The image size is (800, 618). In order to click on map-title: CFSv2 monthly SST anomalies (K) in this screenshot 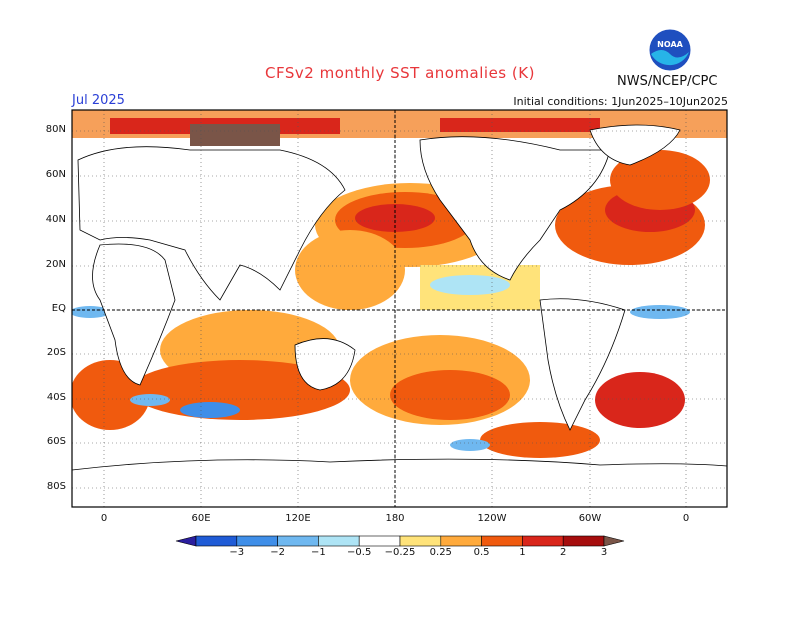, I will do `click(400, 73)`.